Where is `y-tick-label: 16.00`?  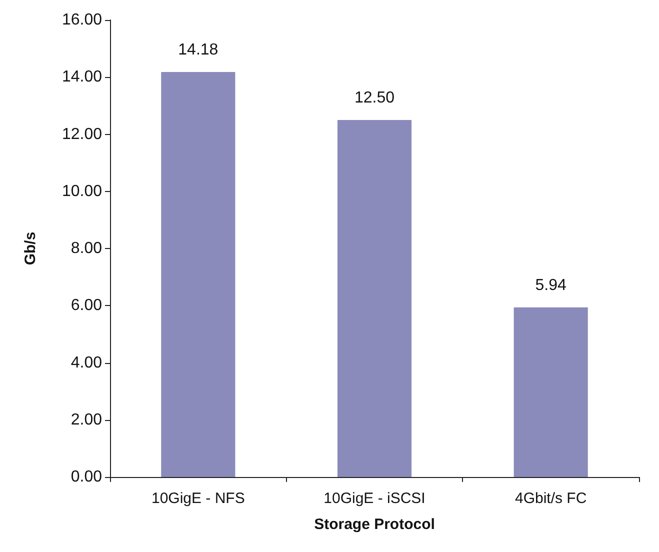
y-tick-label: 16.00 is located at coordinates (82, 20).